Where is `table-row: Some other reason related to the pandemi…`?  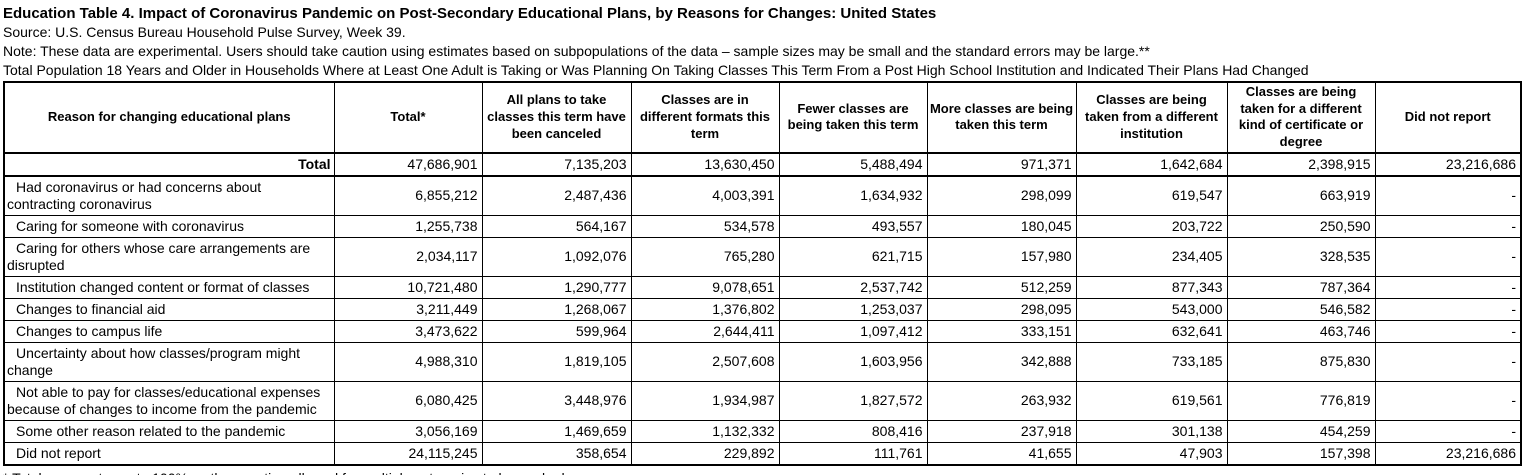
table-row: Some other reason related to the pandemi… is located at coordinates (762, 431).